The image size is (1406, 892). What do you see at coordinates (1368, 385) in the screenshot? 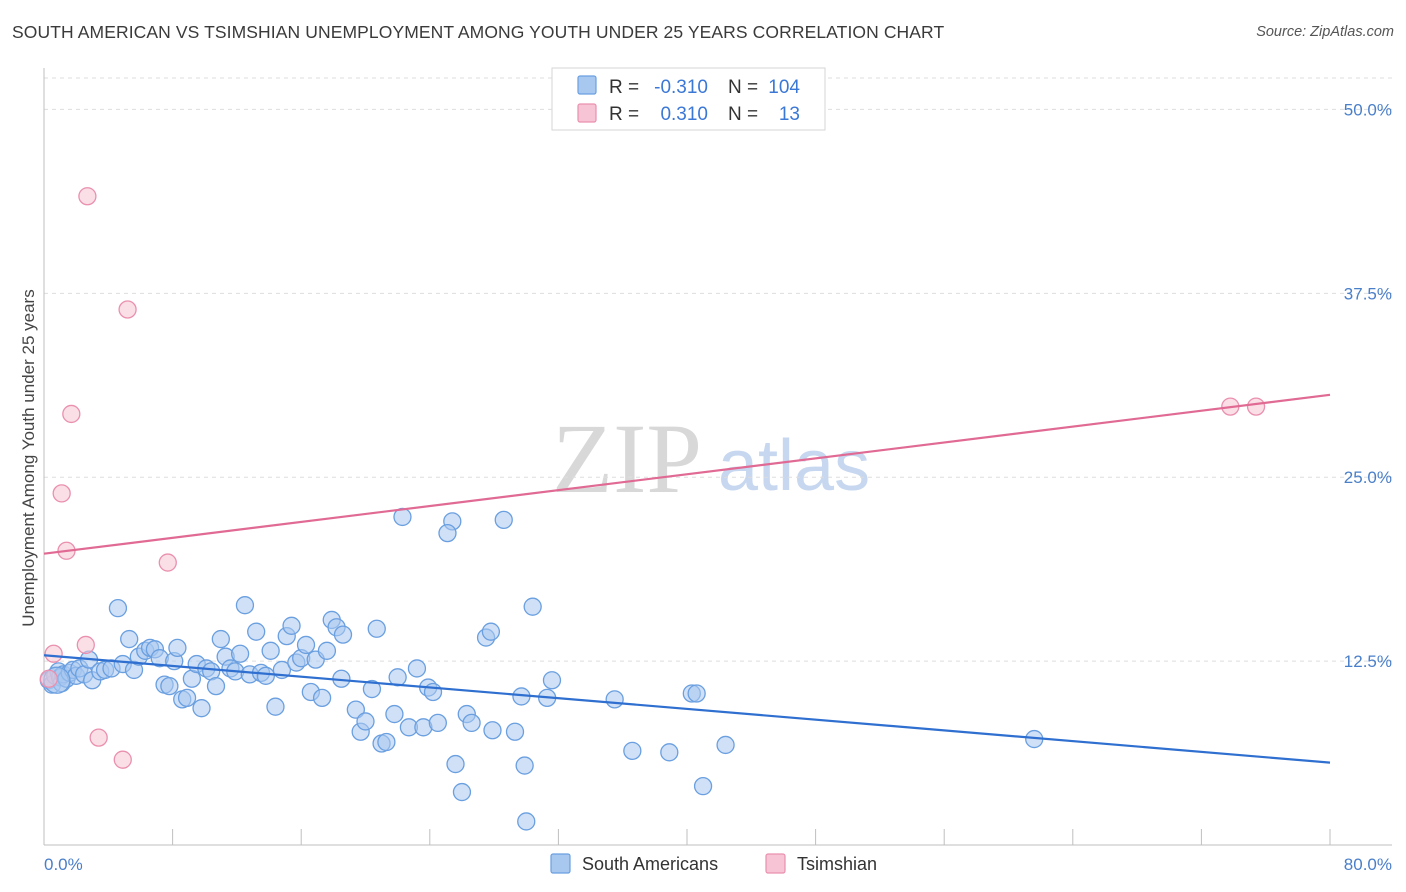
I see `y-tick-labels: 12.5% 25.0% 37.5% 50.0%` at bounding box center [1368, 385].